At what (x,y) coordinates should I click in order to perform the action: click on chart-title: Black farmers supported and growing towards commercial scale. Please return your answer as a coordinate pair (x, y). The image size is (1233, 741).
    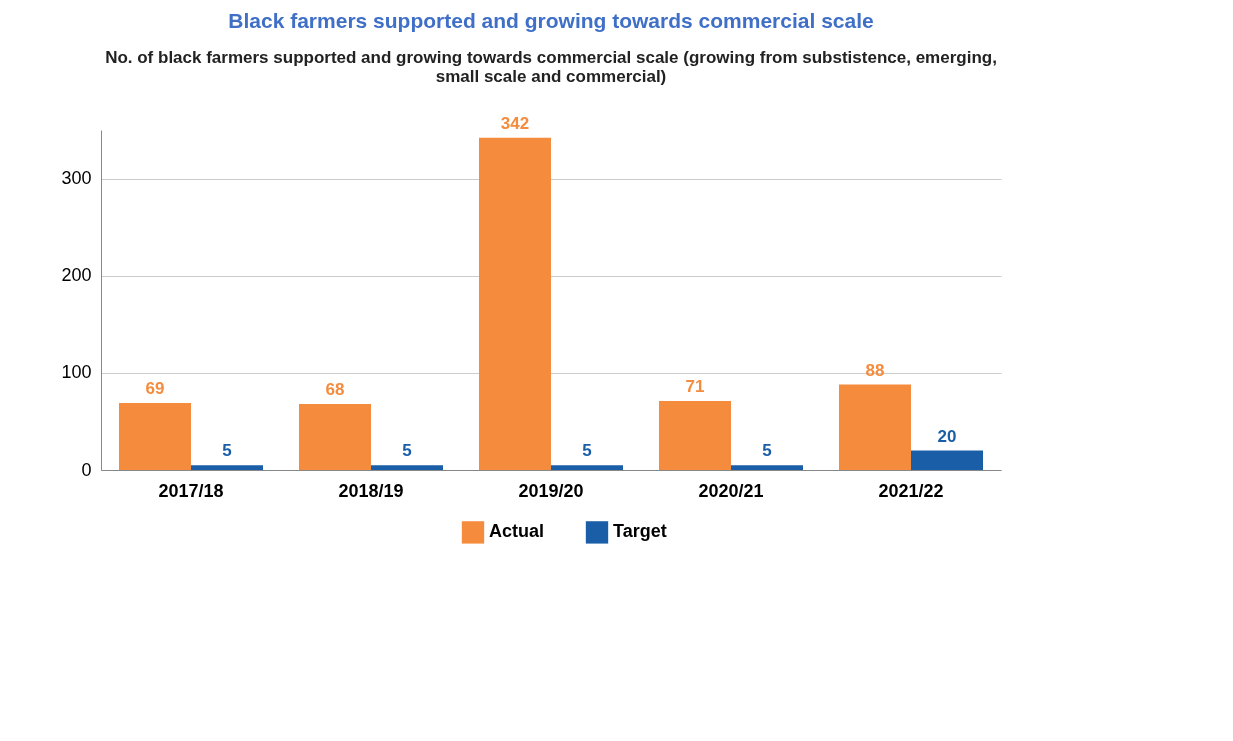
    Looking at the image, I should click on (551, 20).